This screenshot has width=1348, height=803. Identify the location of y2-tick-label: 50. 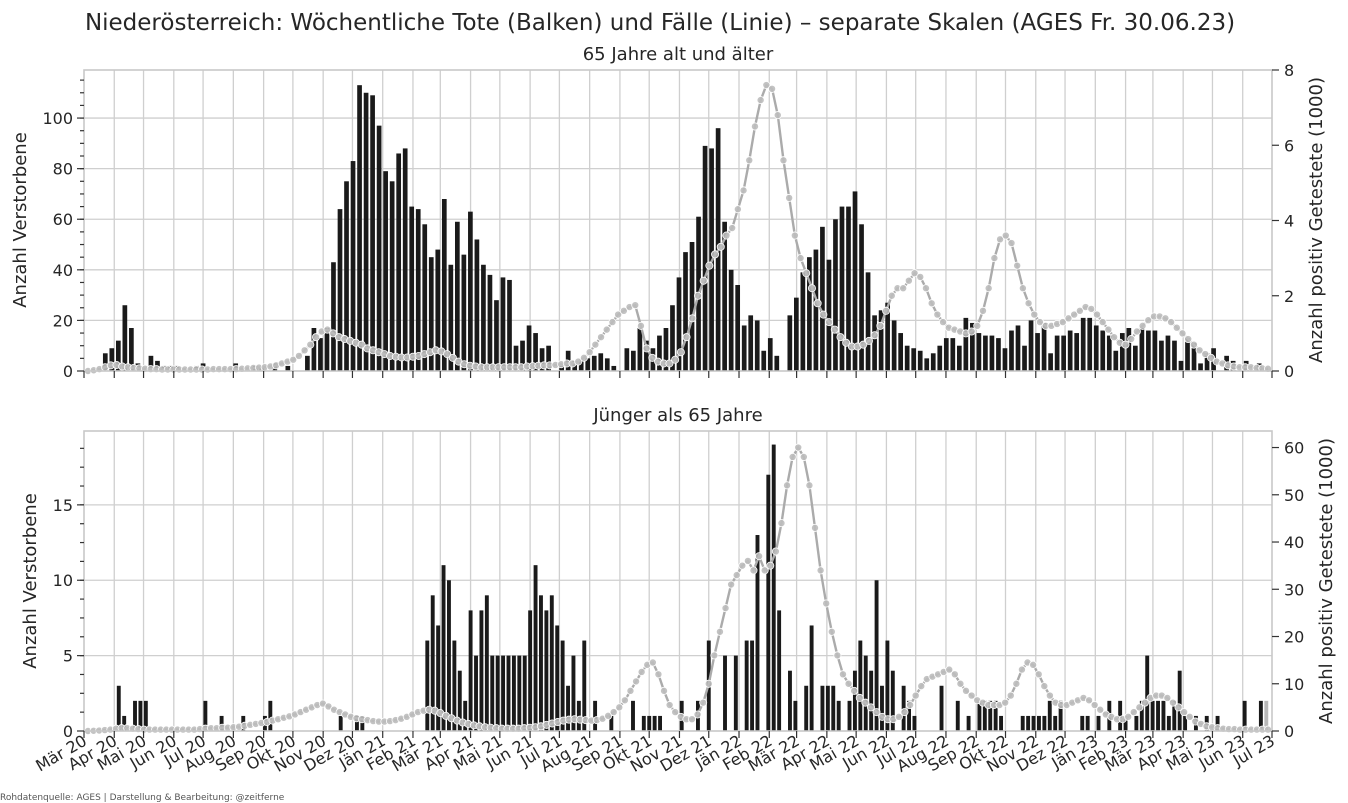
(1294, 495).